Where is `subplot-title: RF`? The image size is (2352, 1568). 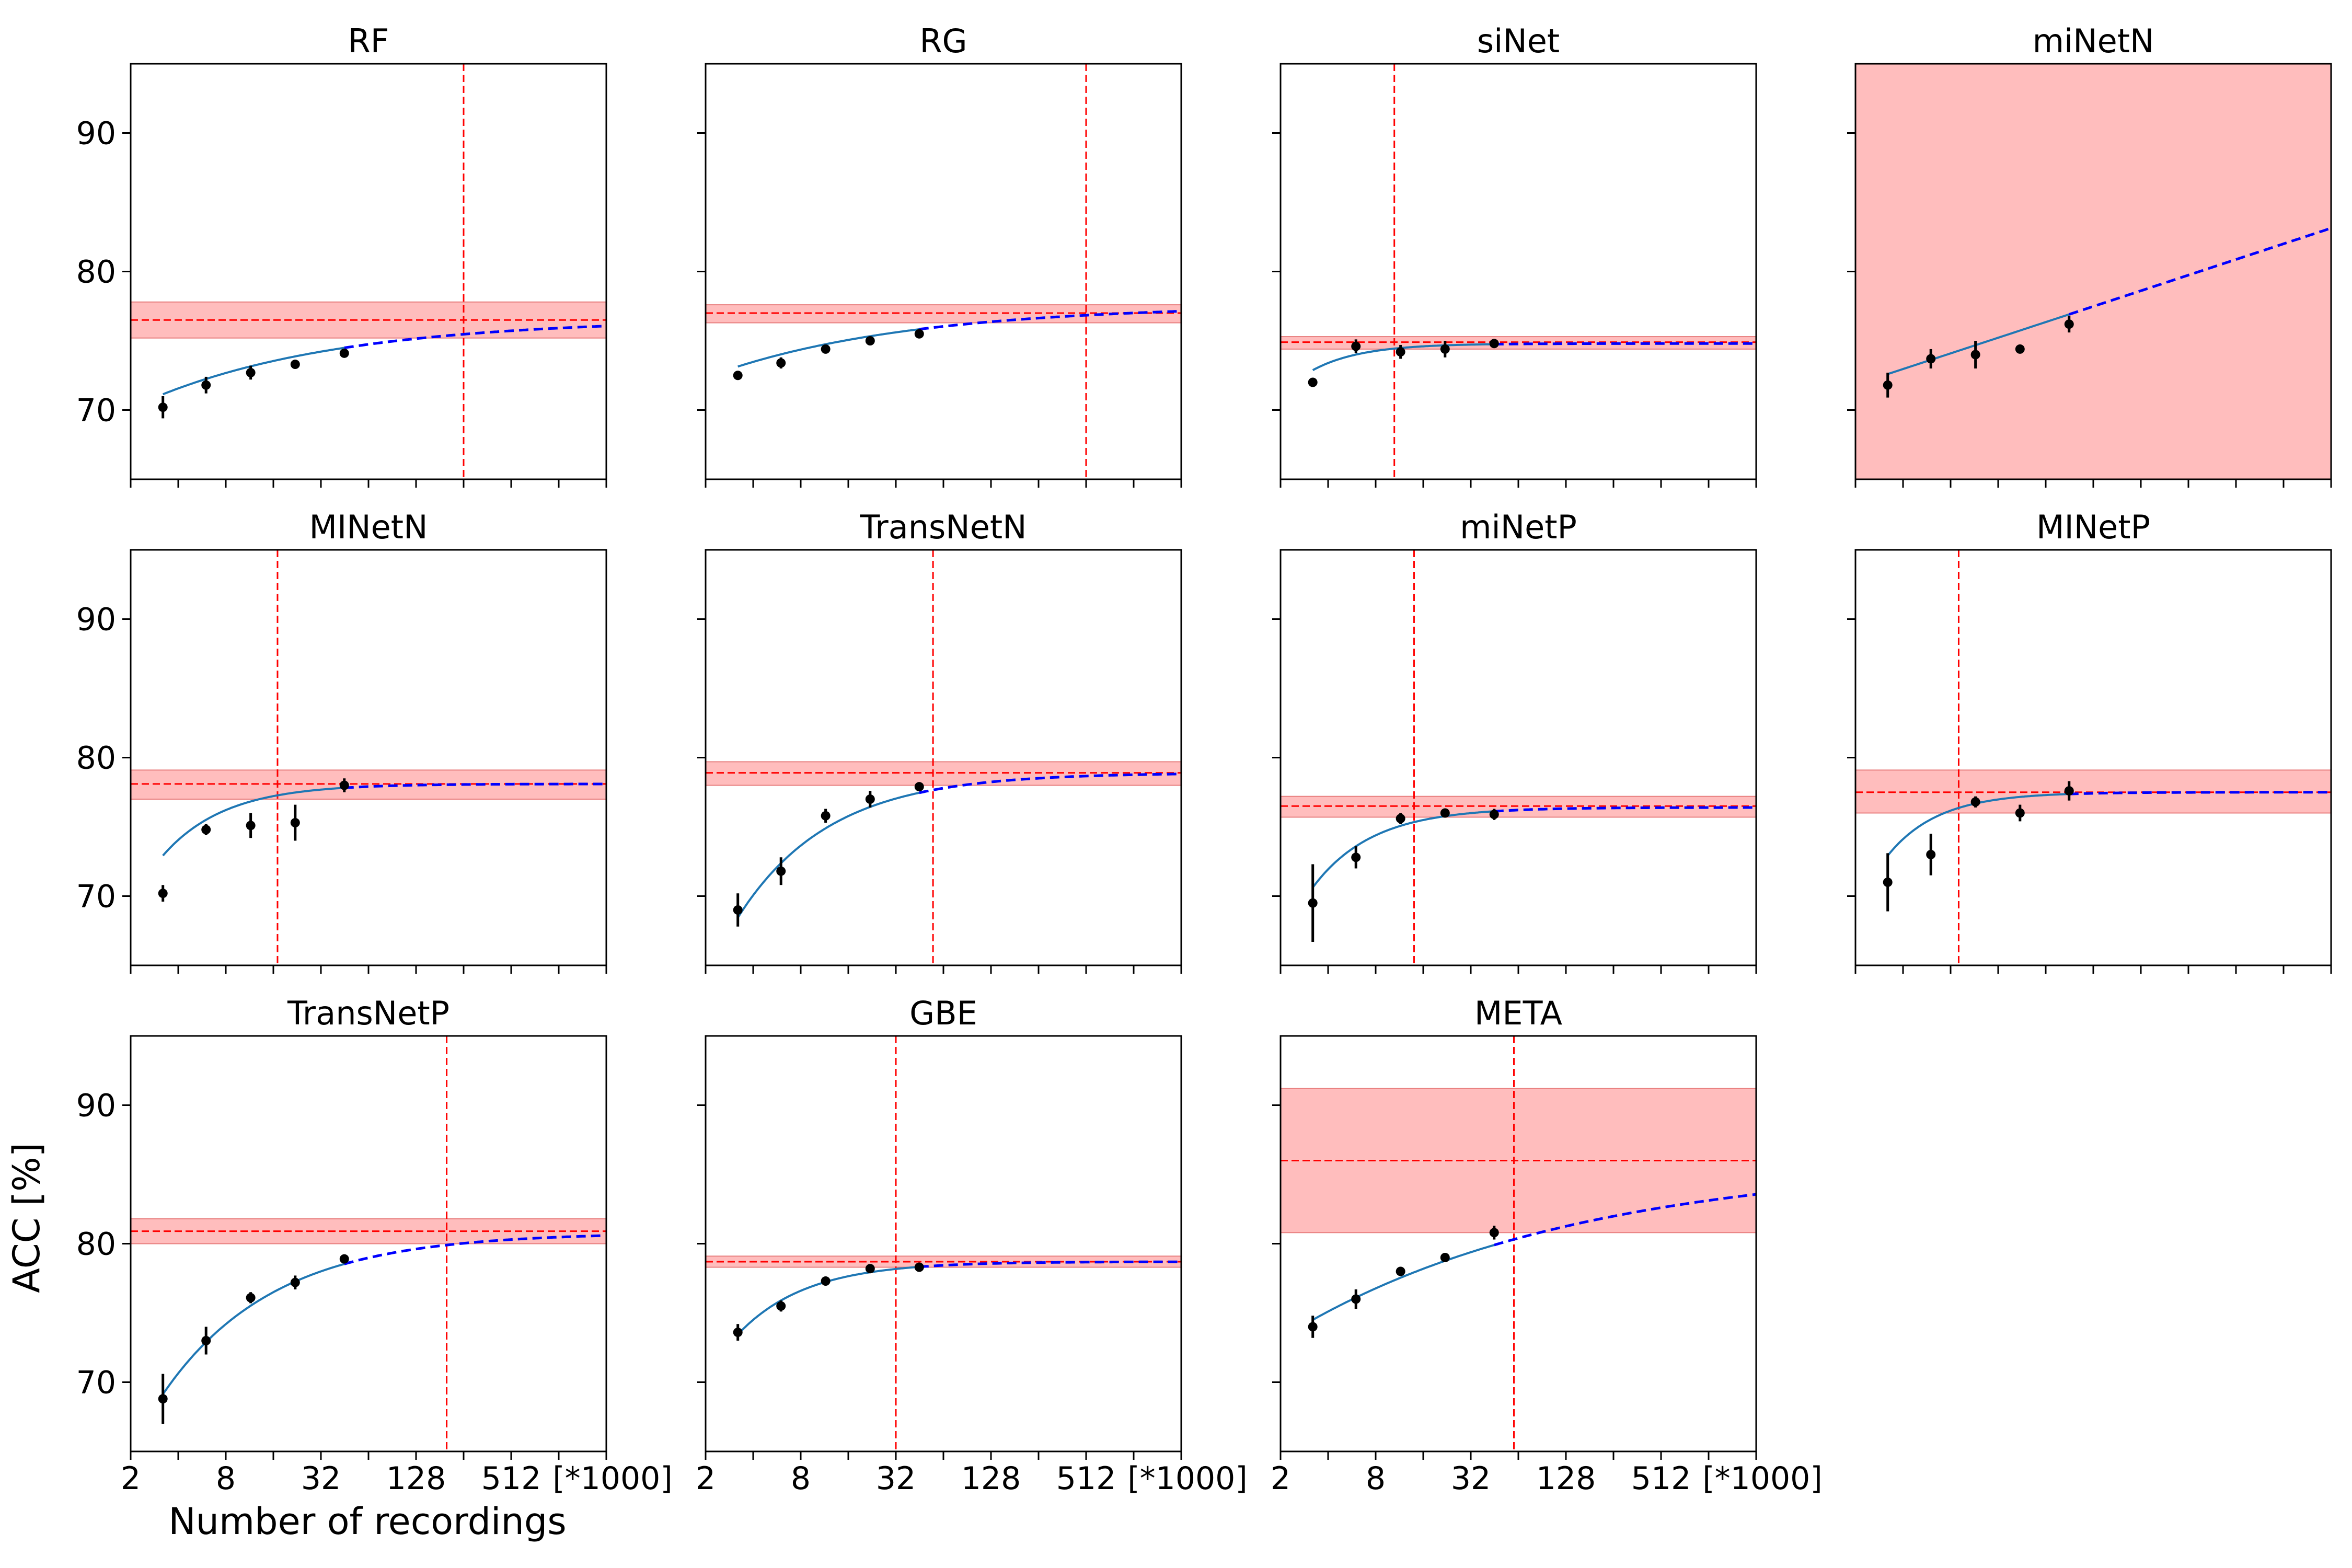
subplot-title: RF is located at coordinates (368, 41).